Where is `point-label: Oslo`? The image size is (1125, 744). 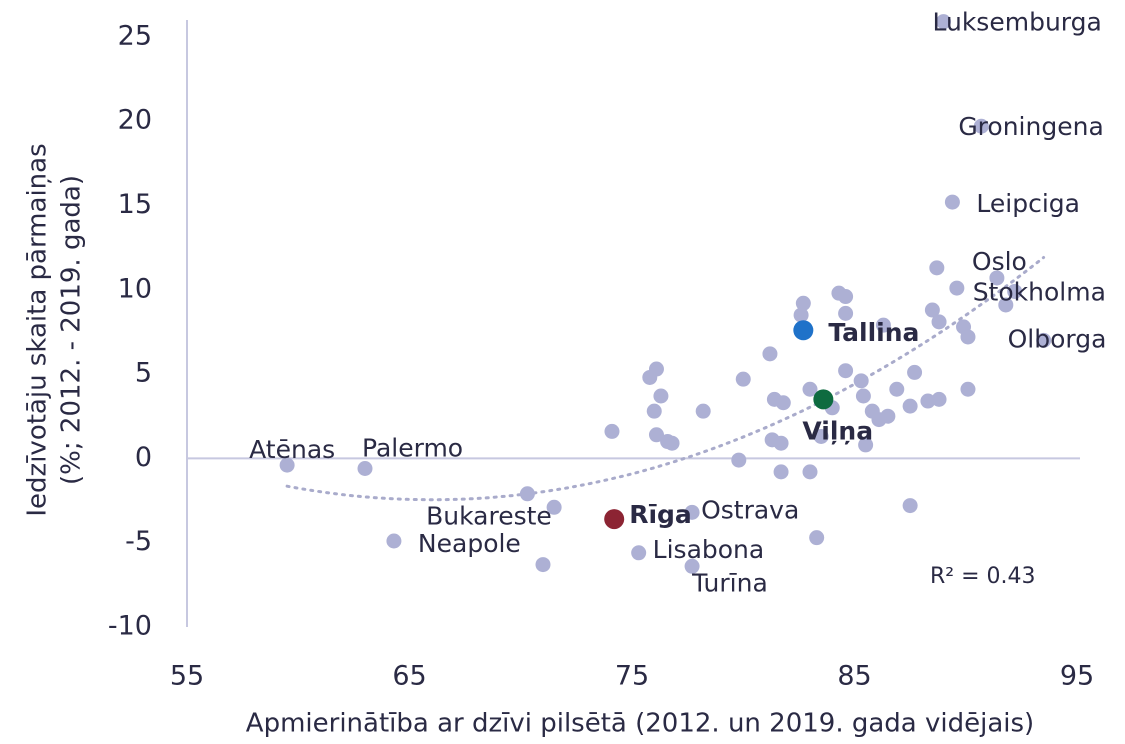
point-label: Oslo is located at coordinates (999, 261).